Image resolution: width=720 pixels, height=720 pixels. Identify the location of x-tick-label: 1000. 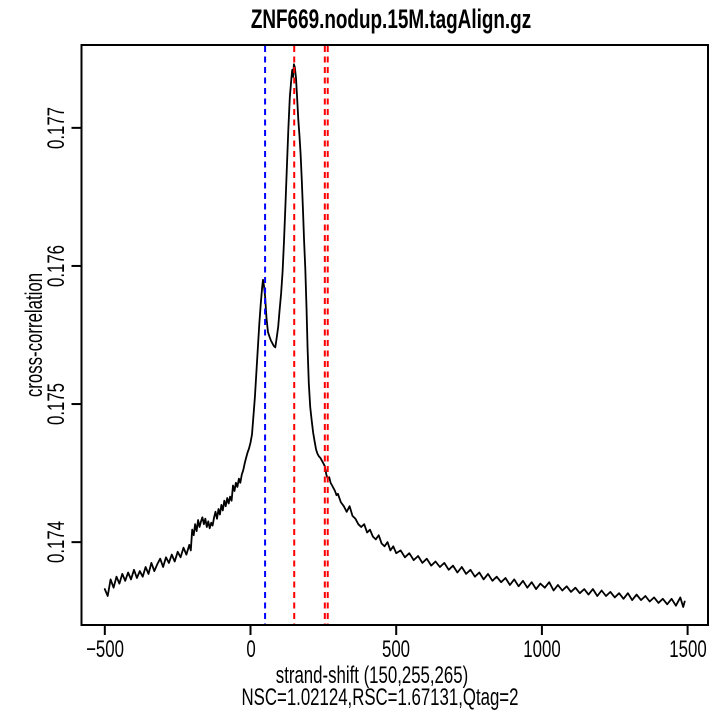
(542, 649).